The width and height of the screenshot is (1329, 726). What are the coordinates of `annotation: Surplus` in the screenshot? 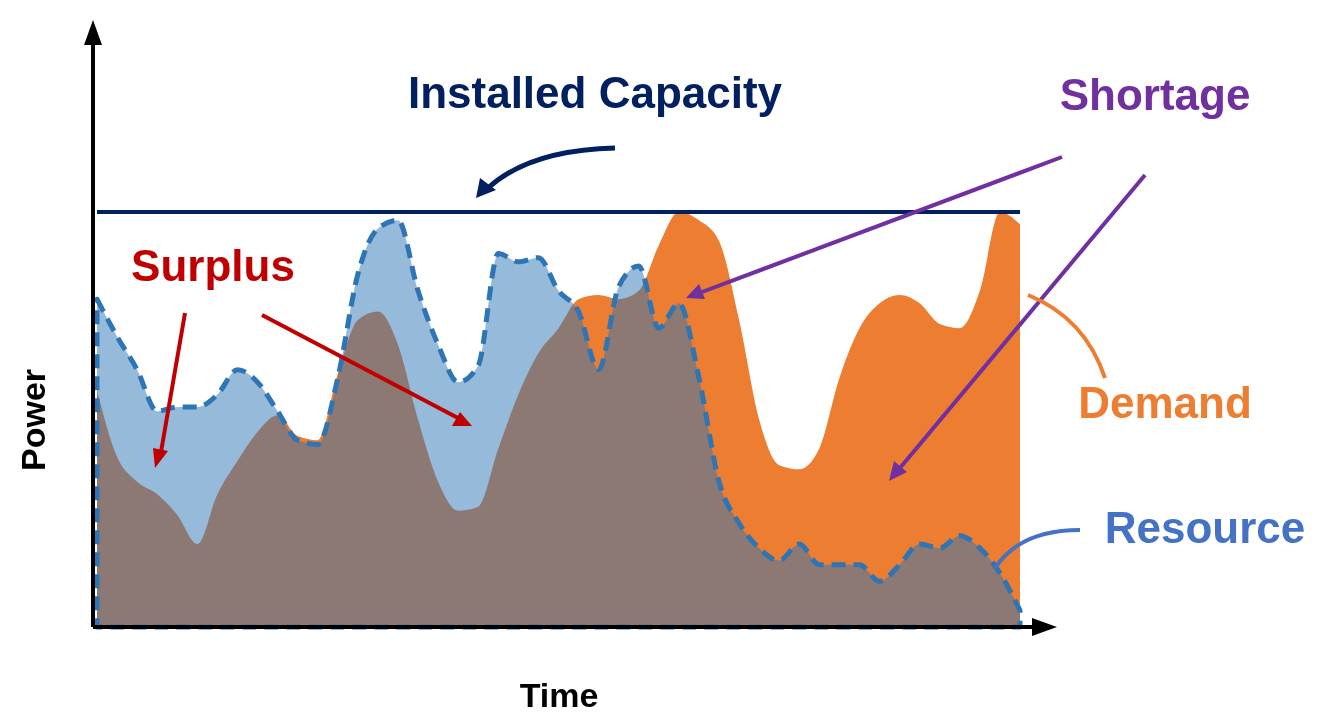 It's located at (213, 265).